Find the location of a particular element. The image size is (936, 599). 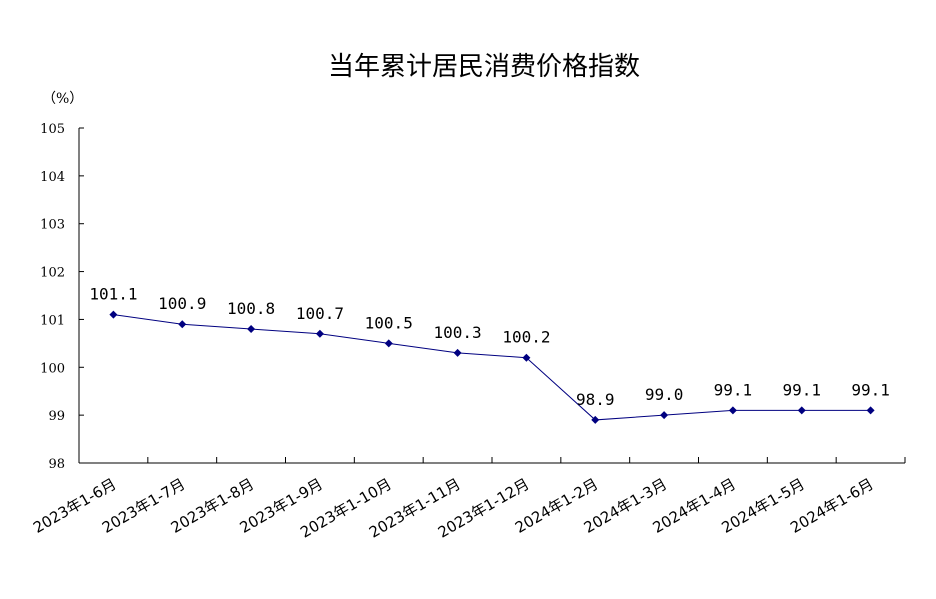

y-unit-label: （%） is located at coordinates (62, 99).